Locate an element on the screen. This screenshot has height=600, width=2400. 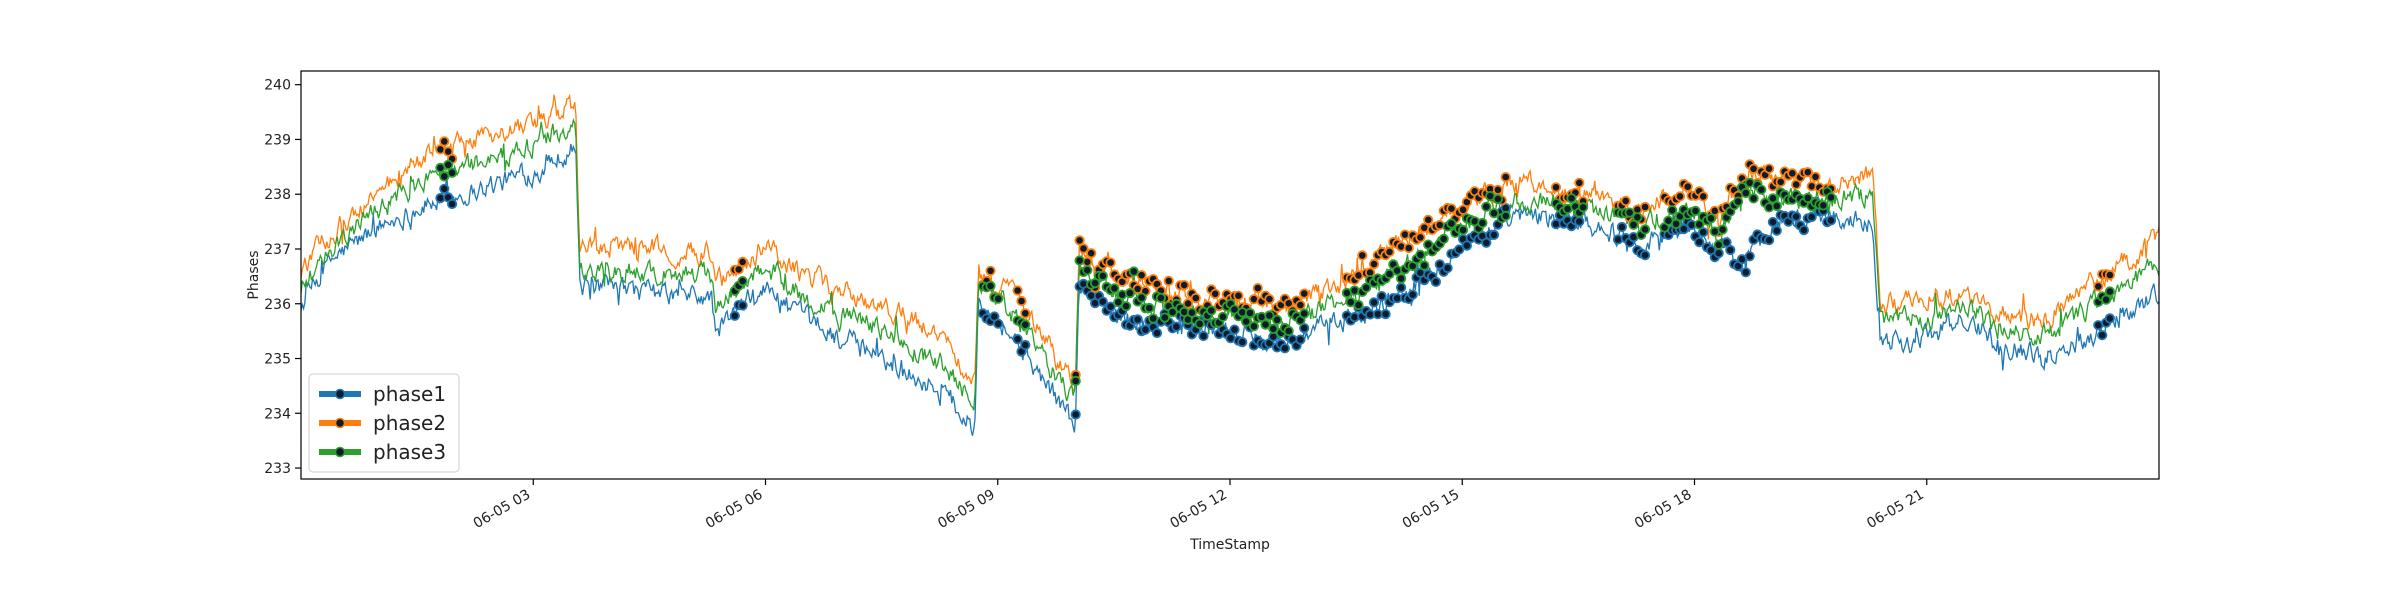
legend-label: phase2 is located at coordinates (409, 423).